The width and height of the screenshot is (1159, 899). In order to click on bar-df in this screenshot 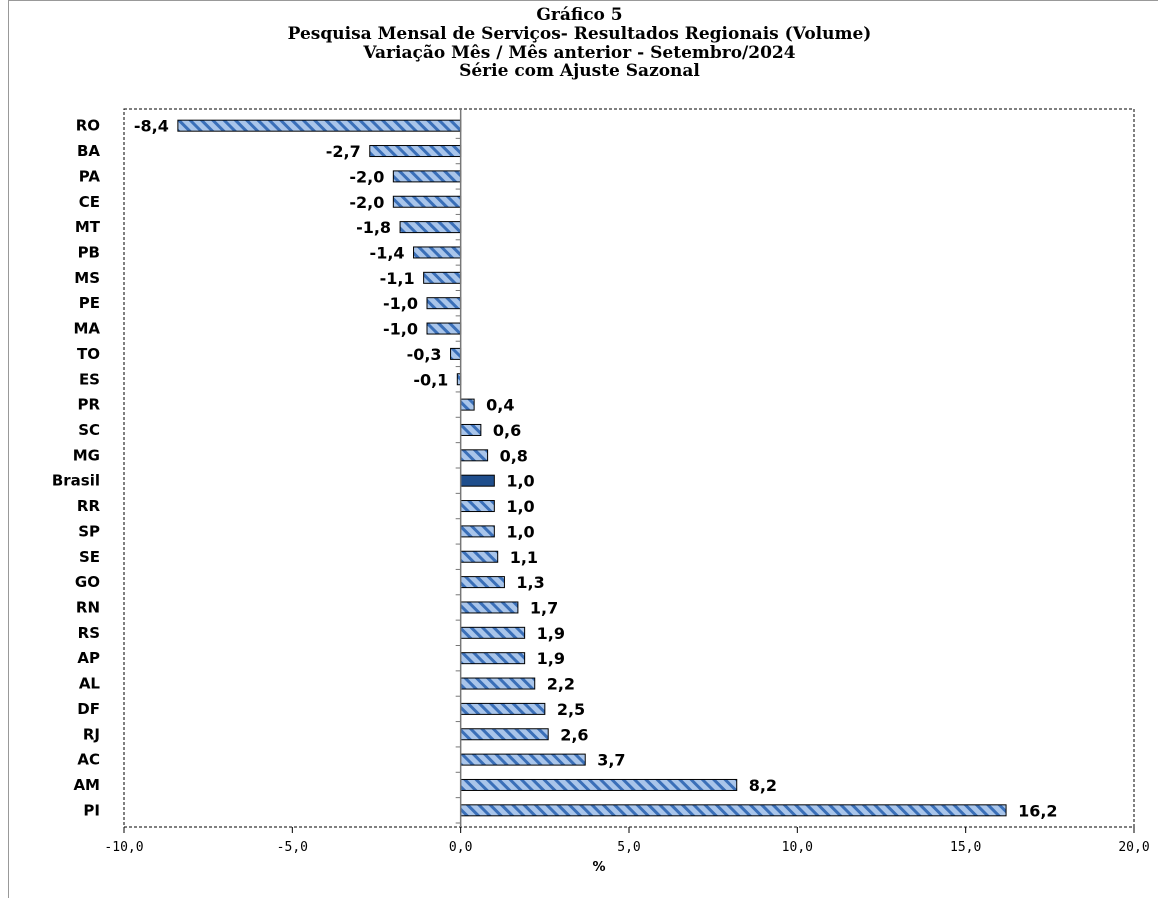, I will do `click(503, 708)`.